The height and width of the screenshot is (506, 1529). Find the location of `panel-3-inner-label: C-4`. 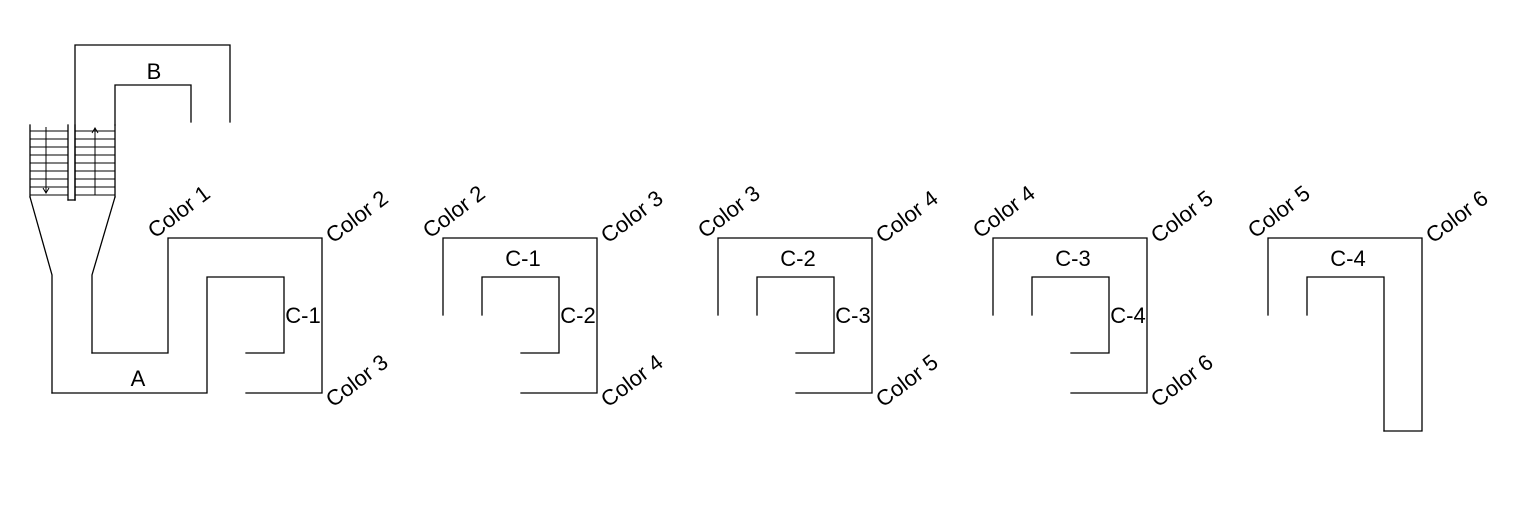

panel-3-inner-label: C-4 is located at coordinates (1127, 315).